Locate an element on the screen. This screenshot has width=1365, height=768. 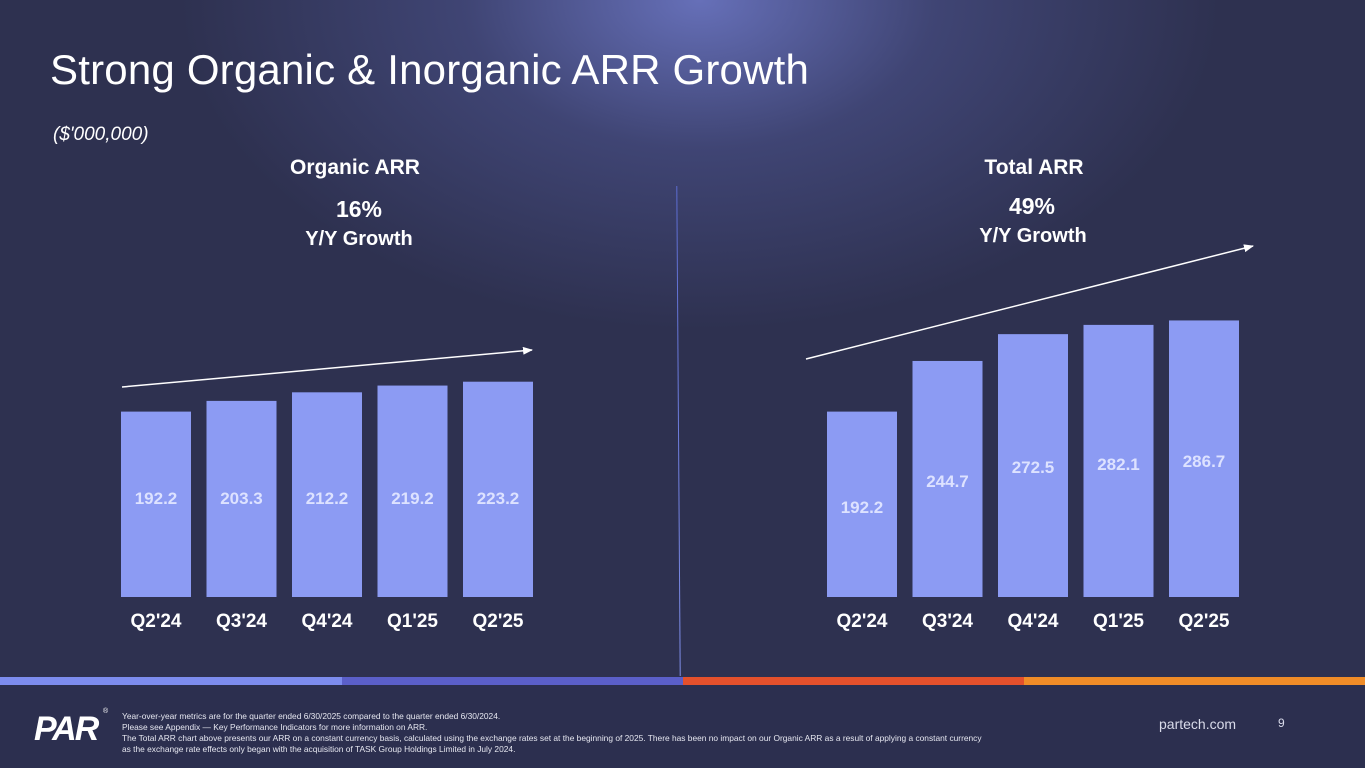
organic-x-tick-1: Q2'24 is located at coordinates (156, 621).